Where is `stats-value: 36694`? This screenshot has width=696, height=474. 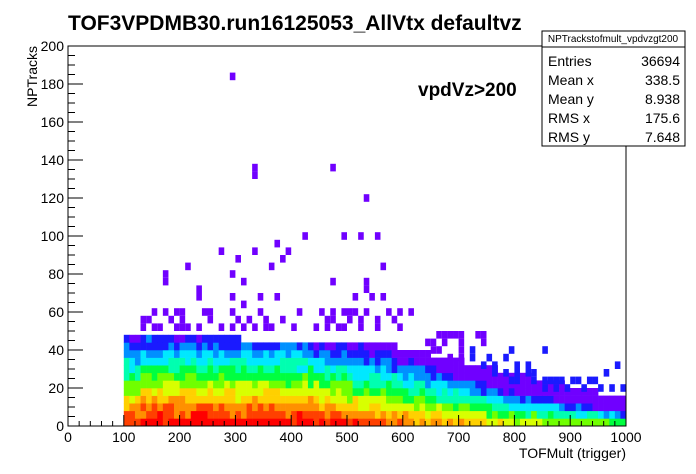
stats-value: 36694 is located at coordinates (660, 61).